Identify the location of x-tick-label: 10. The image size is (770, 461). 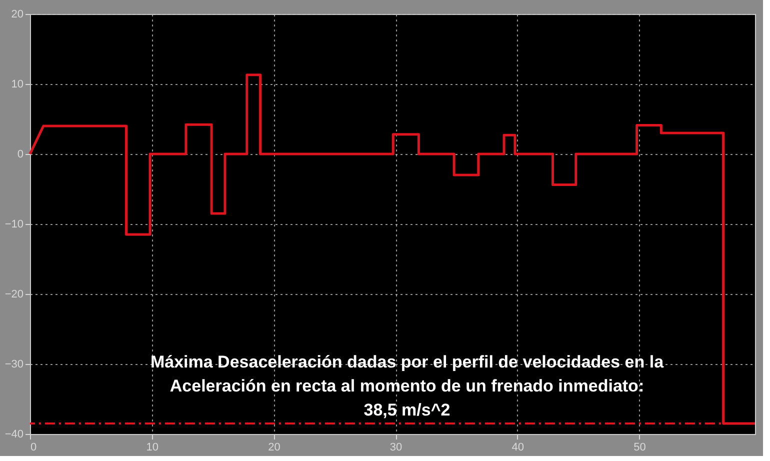
(152, 448).